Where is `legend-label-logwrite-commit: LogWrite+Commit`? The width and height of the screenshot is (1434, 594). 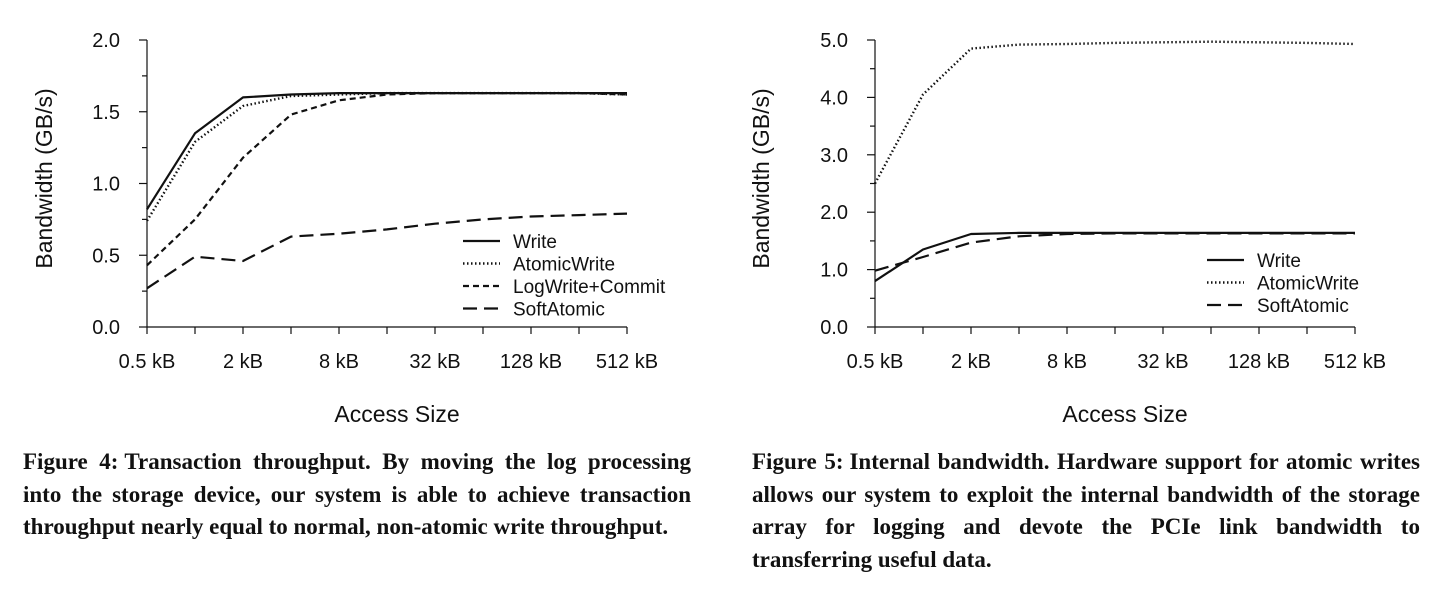 legend-label-logwrite-commit: LogWrite+Commit is located at coordinates (589, 287).